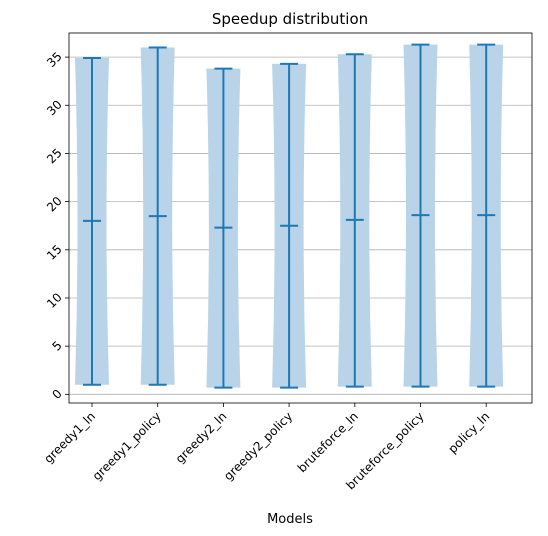 The width and height of the screenshot is (548, 536). I want to click on chart-title: Speedup distribution, so click(290, 19).